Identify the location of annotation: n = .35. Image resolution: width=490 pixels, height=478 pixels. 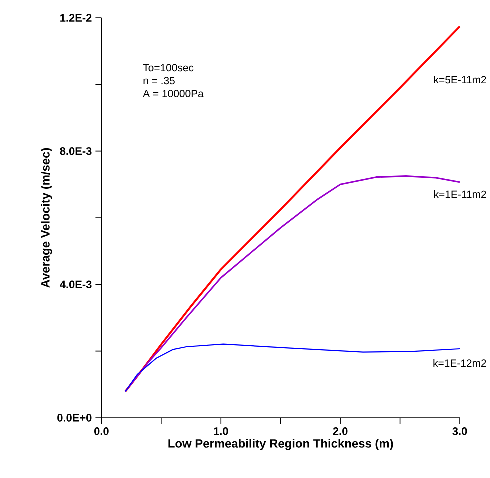
(159, 81).